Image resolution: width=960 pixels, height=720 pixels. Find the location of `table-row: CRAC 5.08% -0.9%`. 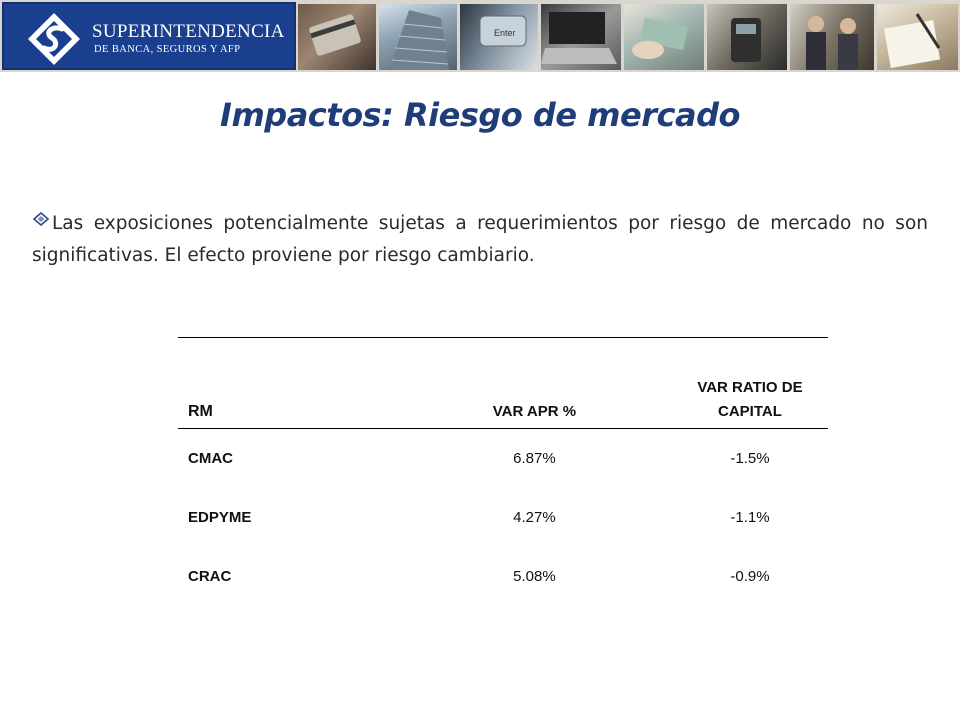

table-row: CRAC 5.08% -0.9% is located at coordinates (503, 576).